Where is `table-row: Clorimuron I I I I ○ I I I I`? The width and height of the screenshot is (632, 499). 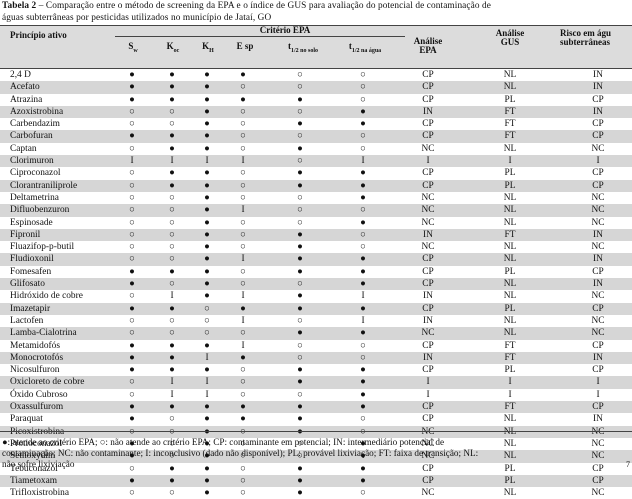 table-row: Clorimuron I I I I ○ I I I I is located at coordinates (316, 161).